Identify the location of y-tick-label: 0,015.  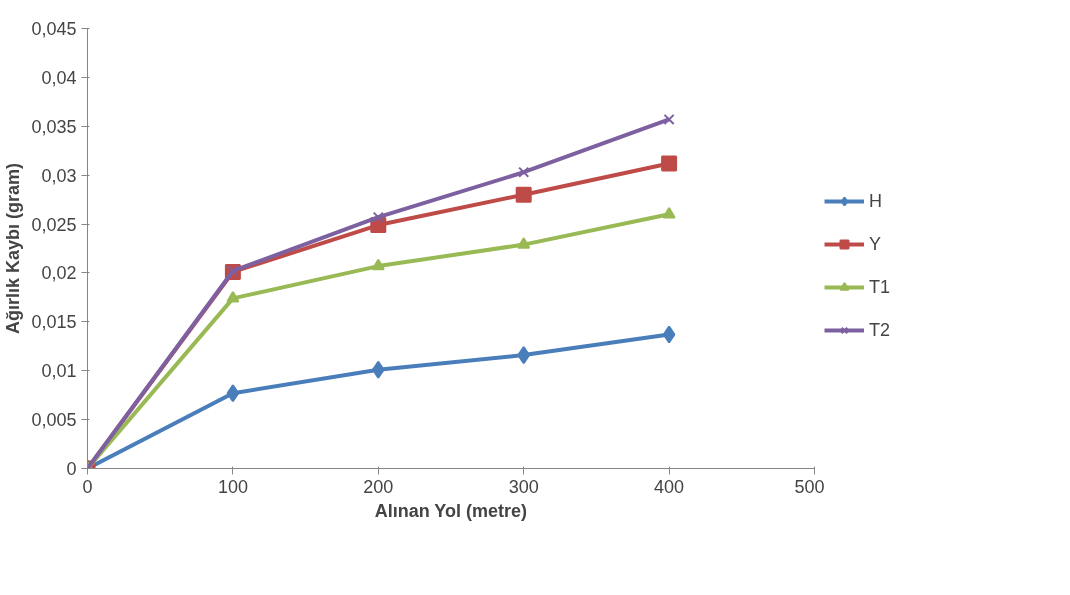
(54, 322).